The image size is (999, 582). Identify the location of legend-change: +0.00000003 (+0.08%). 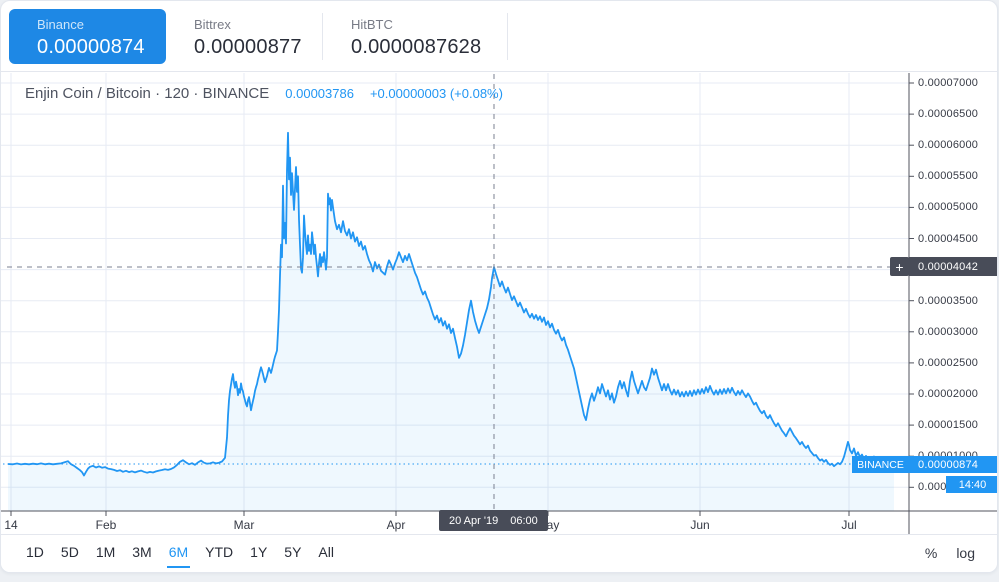
(436, 93).